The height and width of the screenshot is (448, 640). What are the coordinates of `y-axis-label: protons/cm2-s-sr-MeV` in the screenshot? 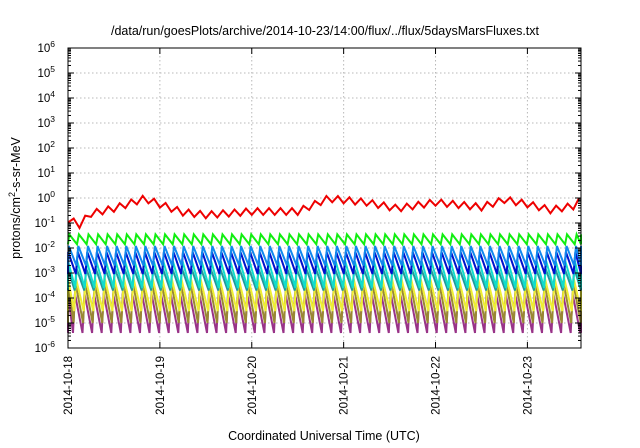 It's located at (15, 197).